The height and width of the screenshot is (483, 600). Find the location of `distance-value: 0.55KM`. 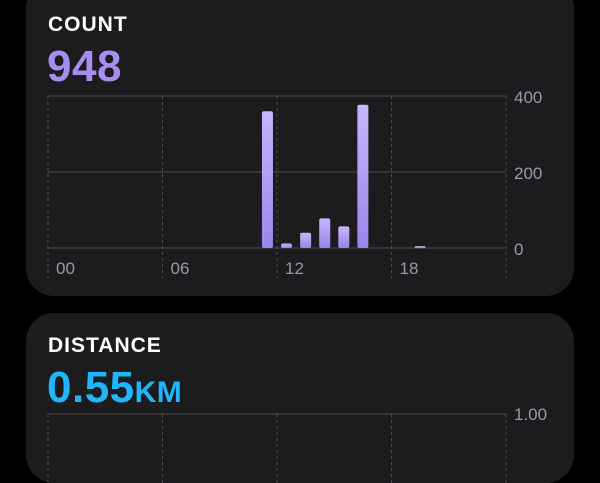

distance-value: 0.55KM is located at coordinates (114, 388).